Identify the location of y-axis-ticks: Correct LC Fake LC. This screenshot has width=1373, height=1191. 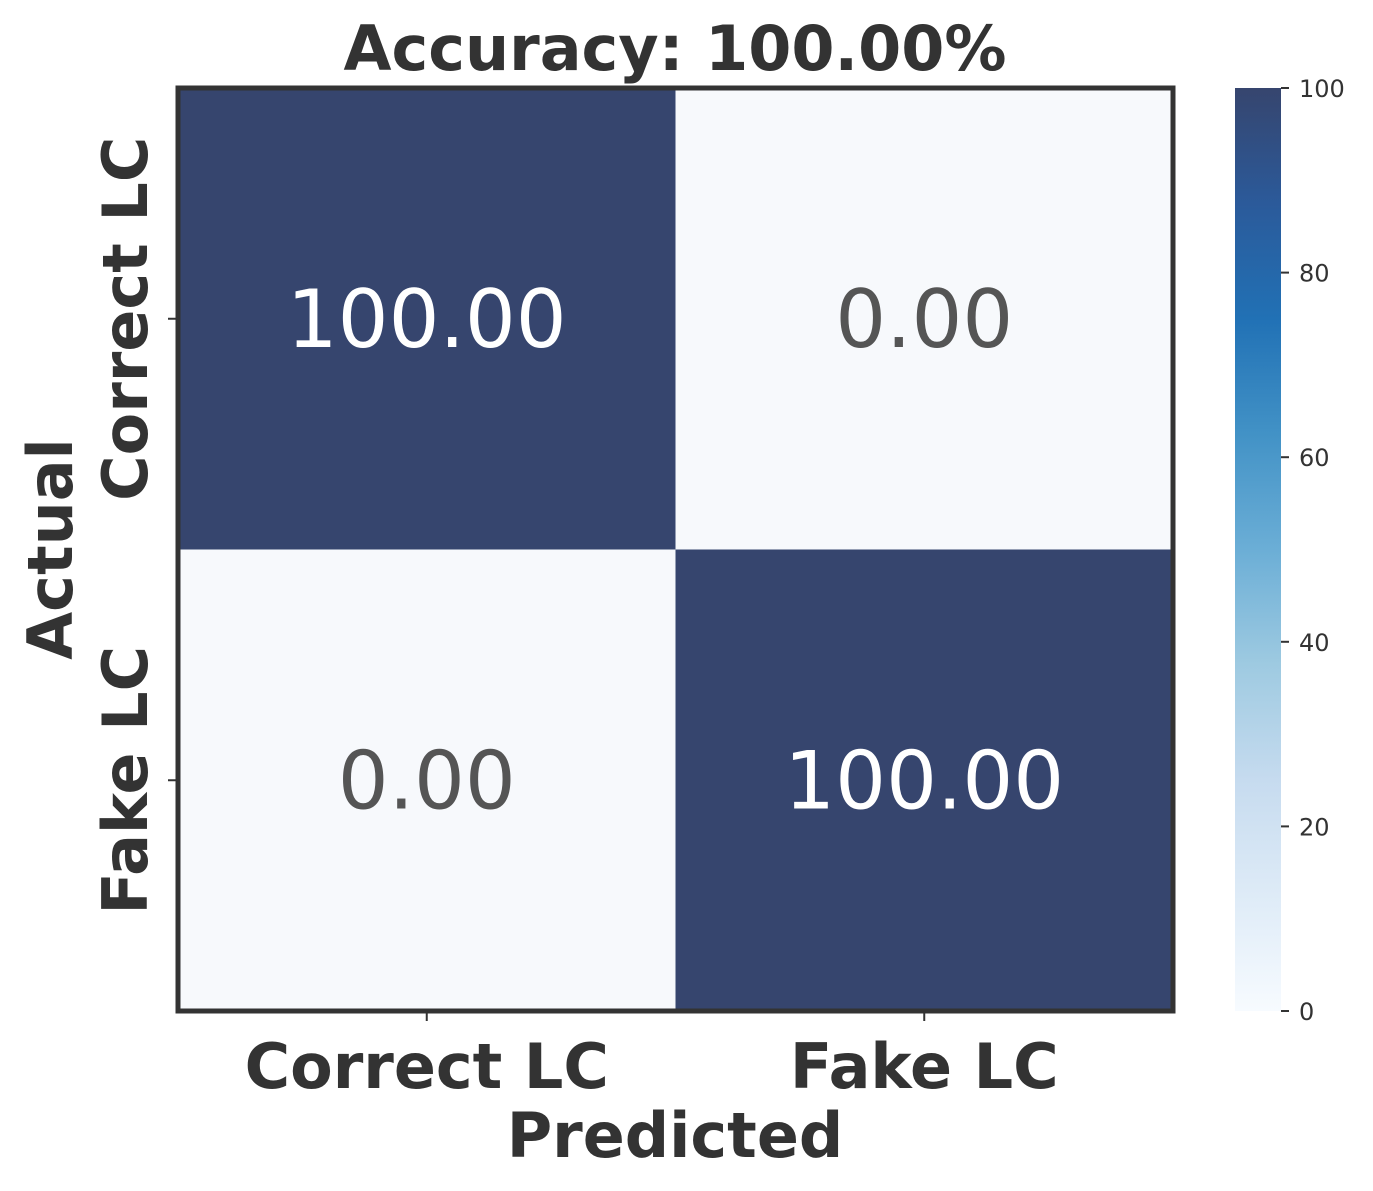
(133, 526).